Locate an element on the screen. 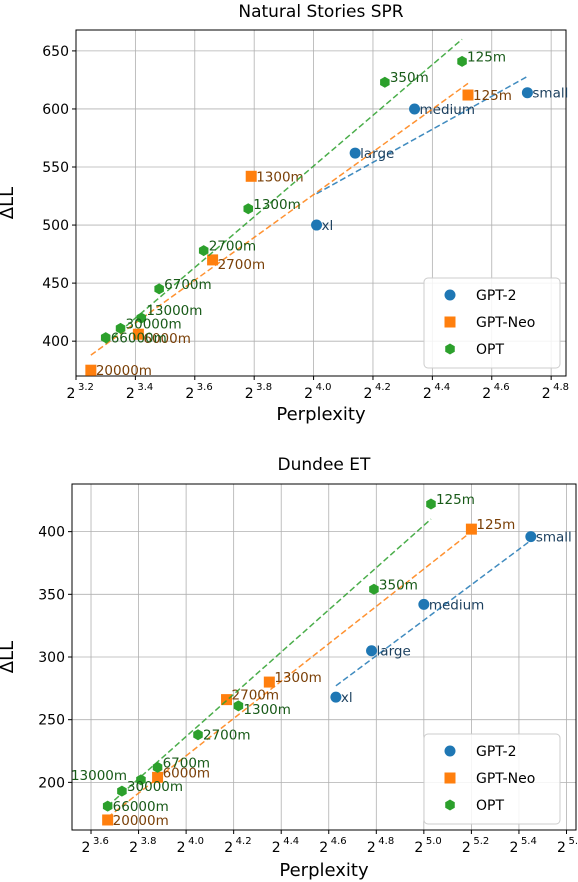 The width and height of the screenshot is (578, 882). x-tick-exponent: 5.6 is located at coordinates (573, 841).